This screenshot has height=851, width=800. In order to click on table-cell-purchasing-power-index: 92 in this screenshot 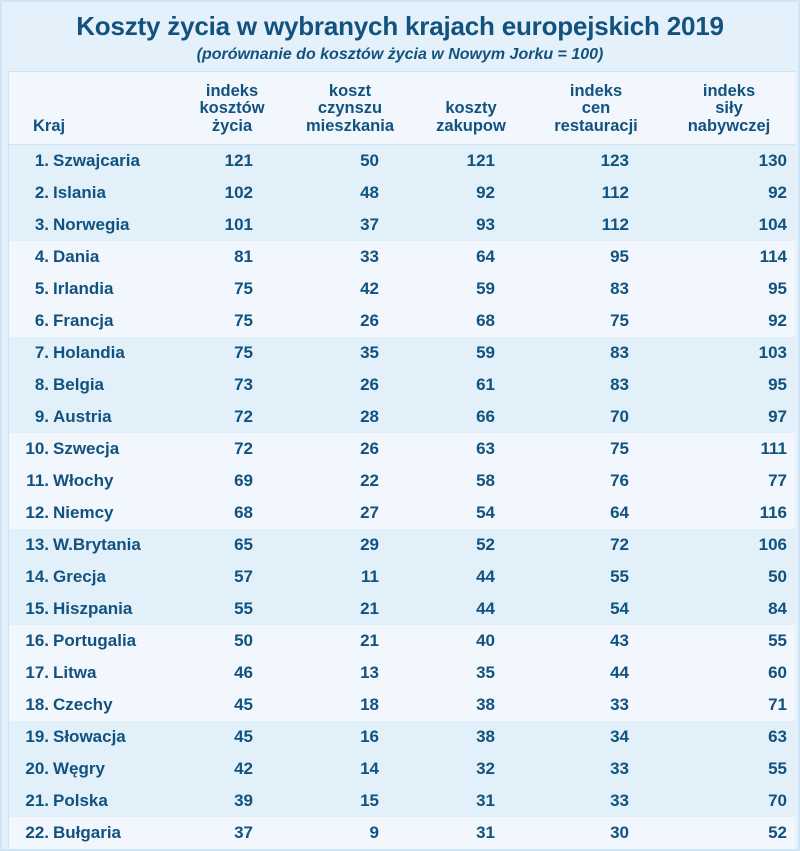, I will do `click(729, 320)`.